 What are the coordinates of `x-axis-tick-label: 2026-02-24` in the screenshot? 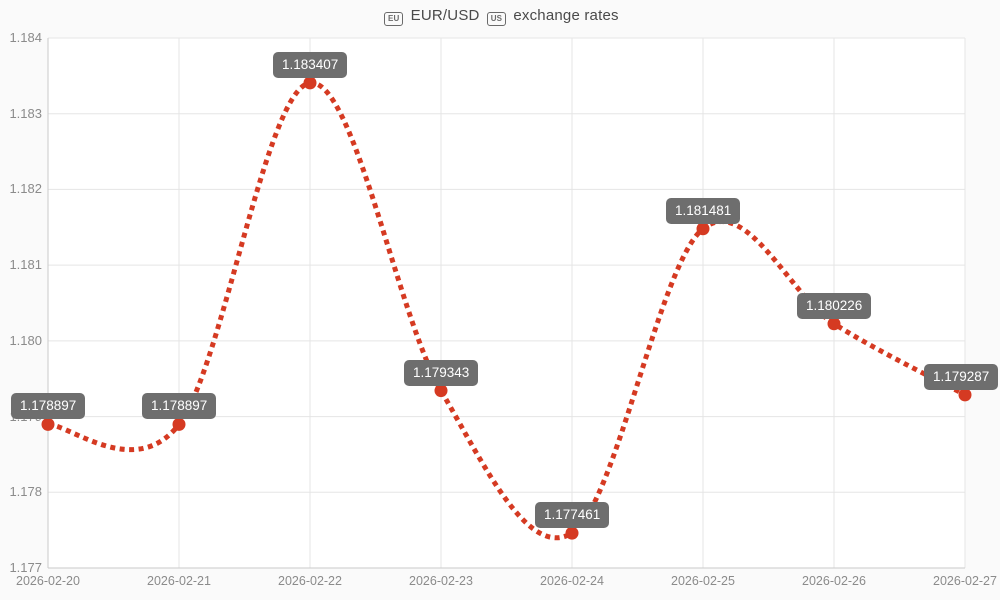 It's located at (572, 581).